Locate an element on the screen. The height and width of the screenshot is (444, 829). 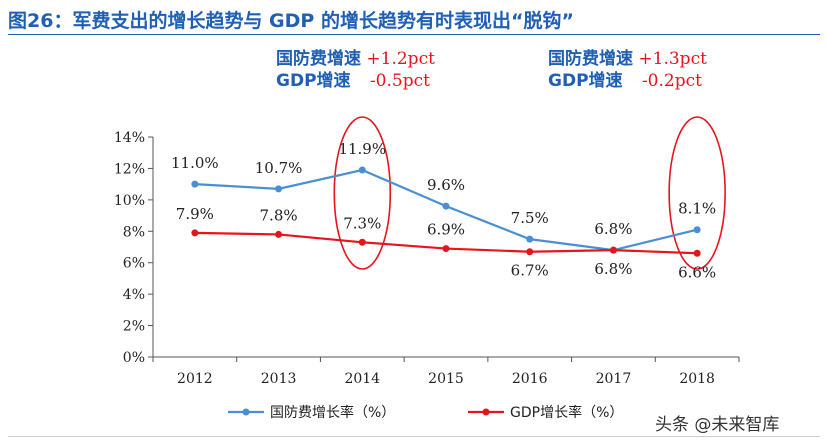
y-tick-label: 0% is located at coordinates (134, 358).